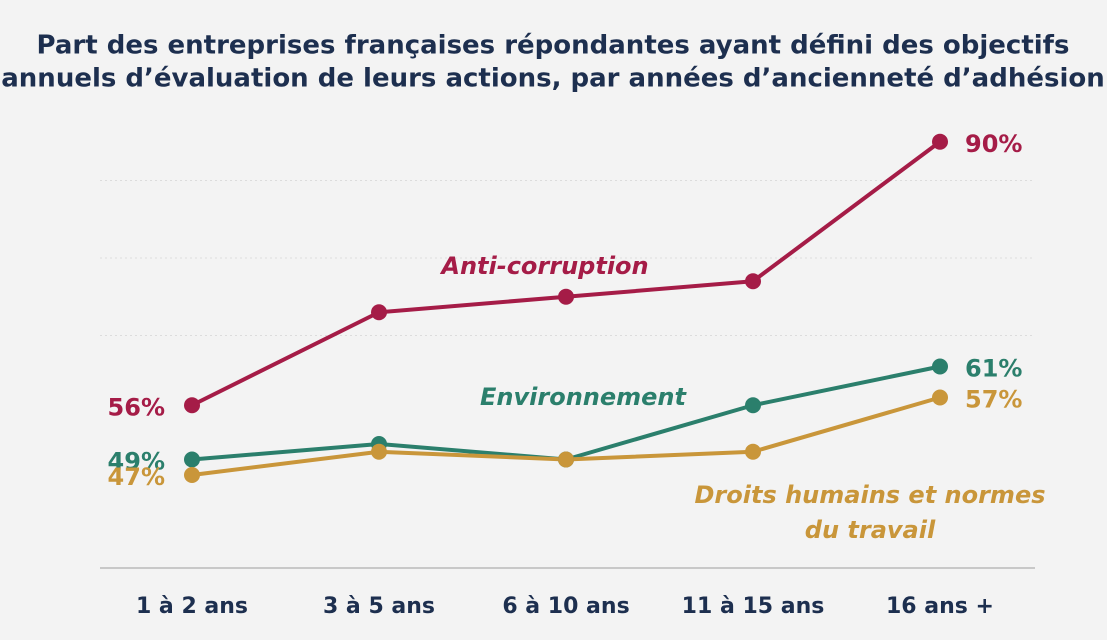 This screenshot has height=640, width=1107. I want to click on x-tick-label: 16 ans +, so click(940, 606).